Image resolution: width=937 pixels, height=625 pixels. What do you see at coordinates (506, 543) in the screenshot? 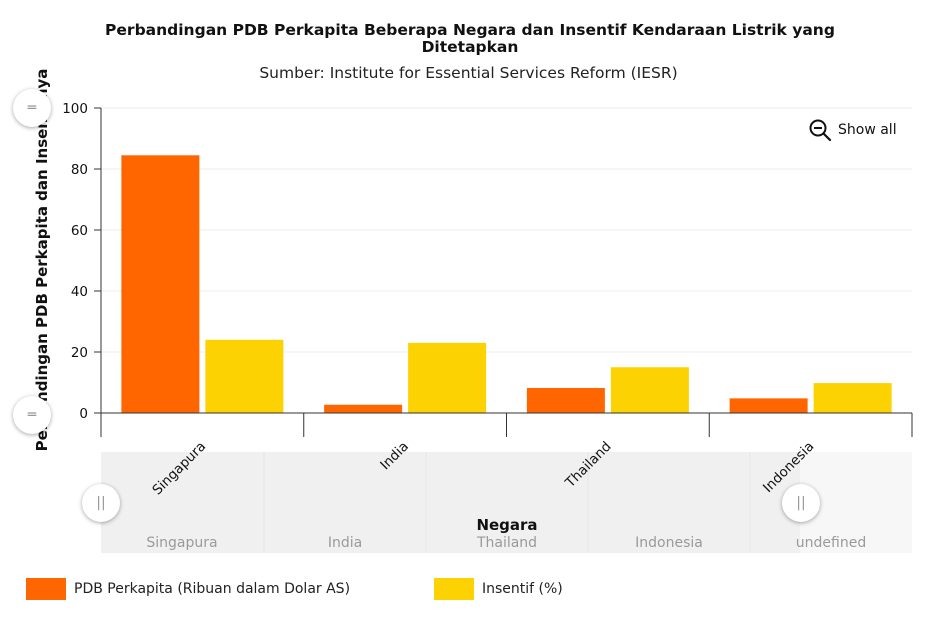
I see `navigator-label: Thailand` at bounding box center [506, 543].